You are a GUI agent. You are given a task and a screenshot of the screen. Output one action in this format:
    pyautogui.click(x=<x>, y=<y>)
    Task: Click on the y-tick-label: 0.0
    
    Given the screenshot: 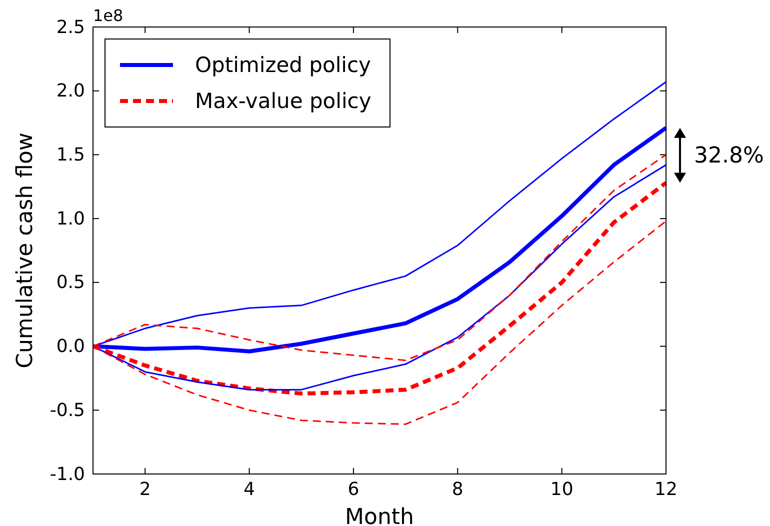 What is the action you would take?
    pyautogui.click(x=70, y=347)
    